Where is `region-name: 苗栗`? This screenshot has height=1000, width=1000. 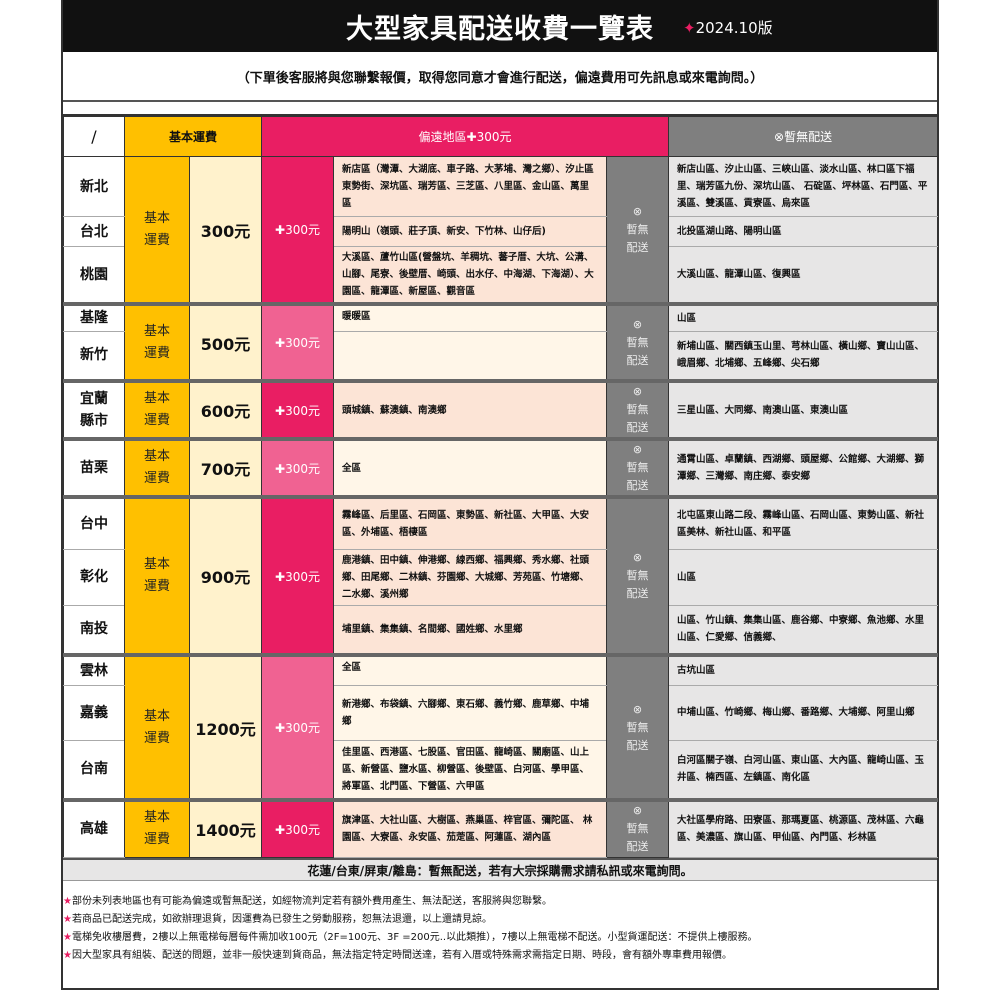
region-name: 苗栗 is located at coordinates (94, 468).